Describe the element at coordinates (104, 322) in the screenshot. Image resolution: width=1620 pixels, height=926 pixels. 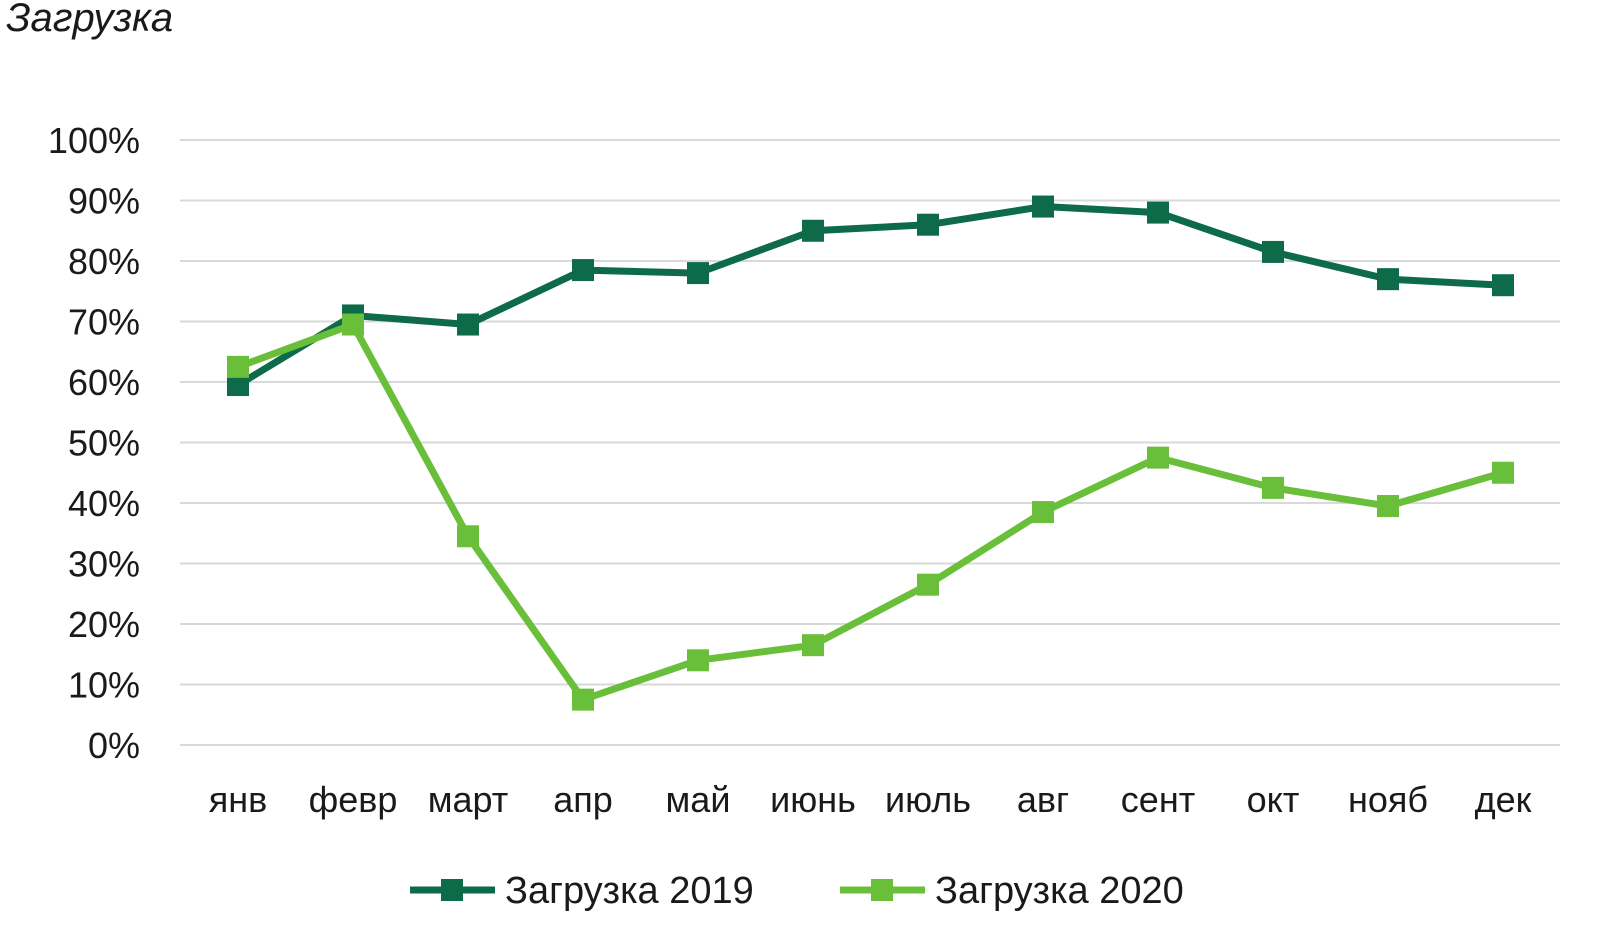
I see `y-tick-label: 70%` at that location.